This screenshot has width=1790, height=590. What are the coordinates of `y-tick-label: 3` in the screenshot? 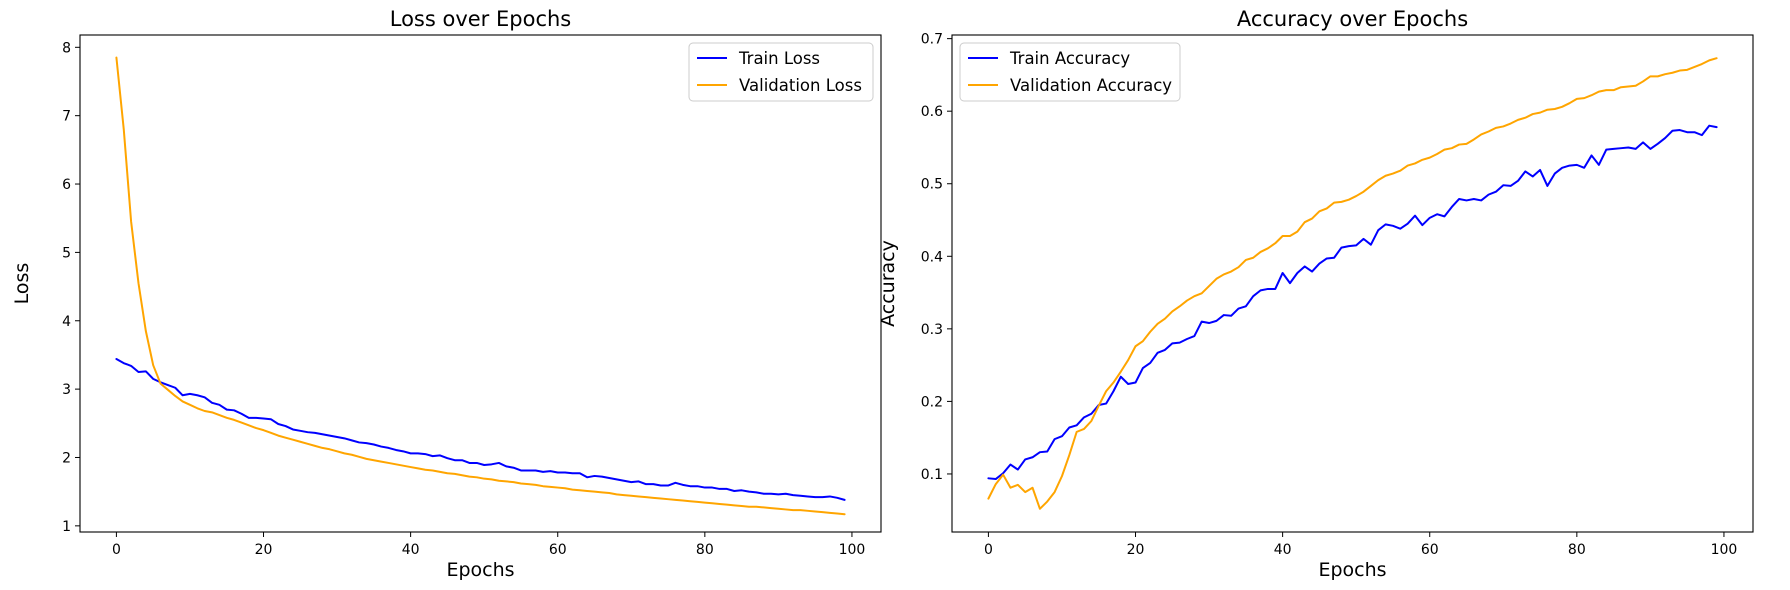 It's located at (66, 390).